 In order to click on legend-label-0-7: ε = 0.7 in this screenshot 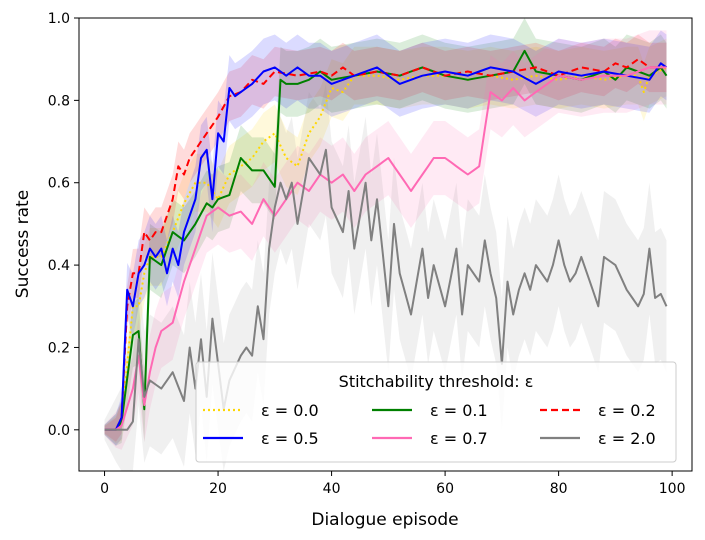, I will do `click(459, 438)`.